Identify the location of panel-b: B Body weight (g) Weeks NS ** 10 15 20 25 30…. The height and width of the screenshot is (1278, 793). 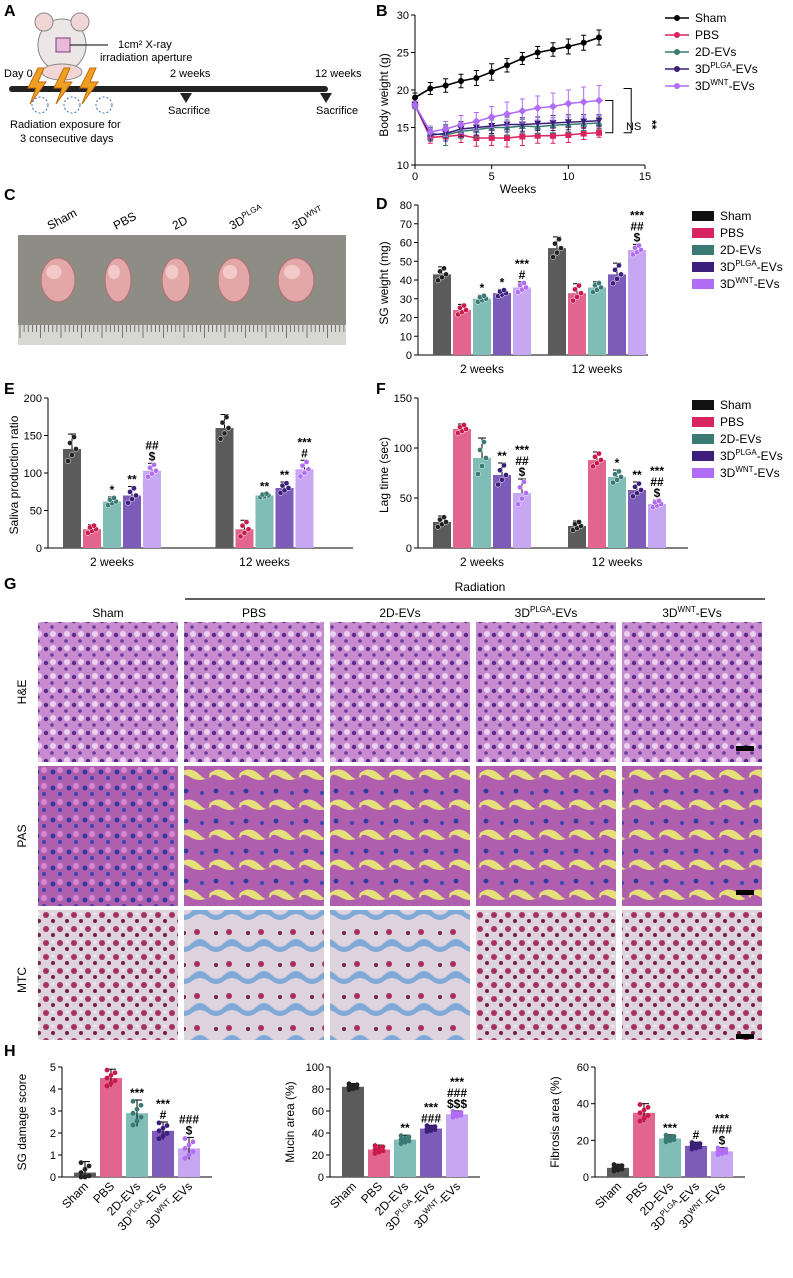
(580, 98).